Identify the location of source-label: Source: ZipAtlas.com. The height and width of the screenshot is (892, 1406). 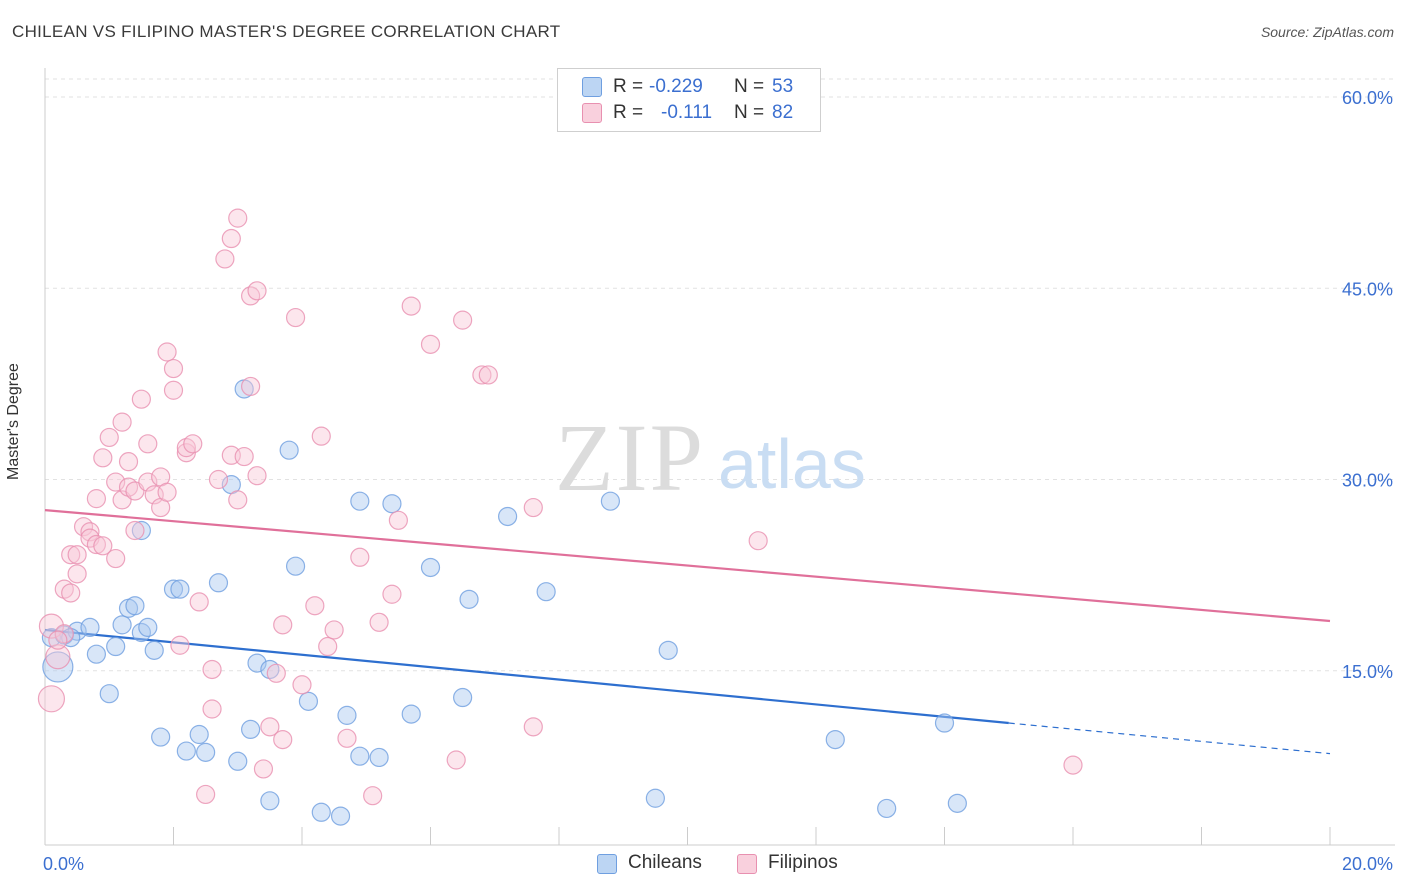
(1327, 32).